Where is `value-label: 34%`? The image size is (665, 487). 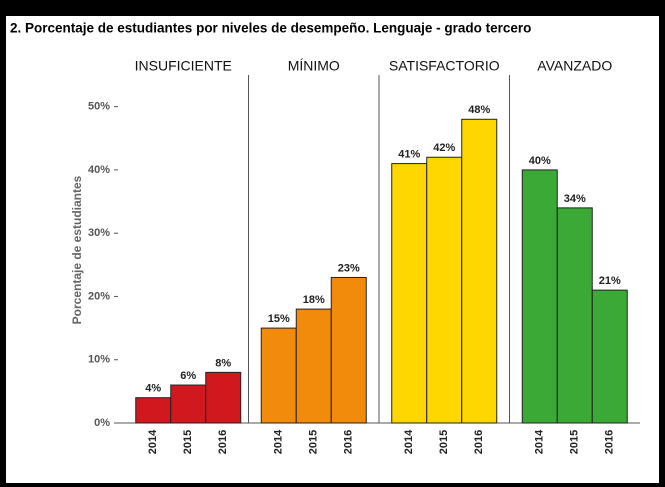
value-label: 34% is located at coordinates (575, 199).